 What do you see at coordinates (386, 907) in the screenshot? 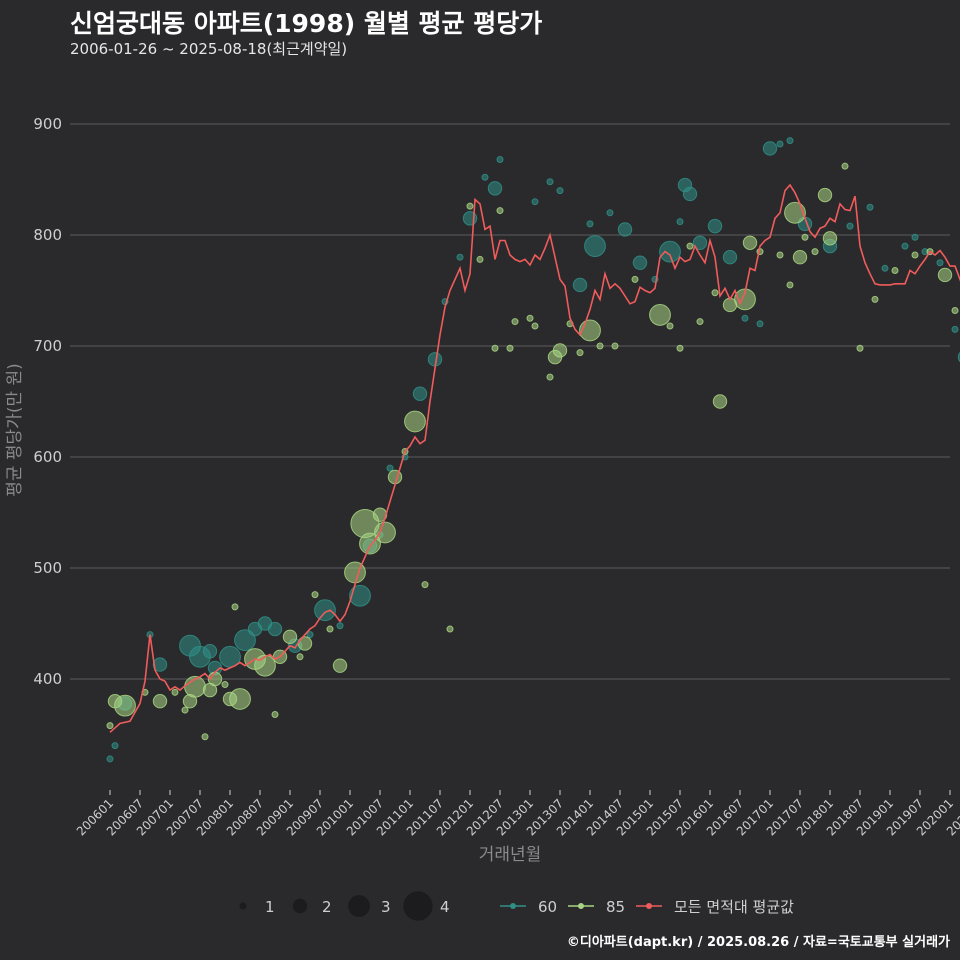
I see `legend-size-label: 3` at bounding box center [386, 907].